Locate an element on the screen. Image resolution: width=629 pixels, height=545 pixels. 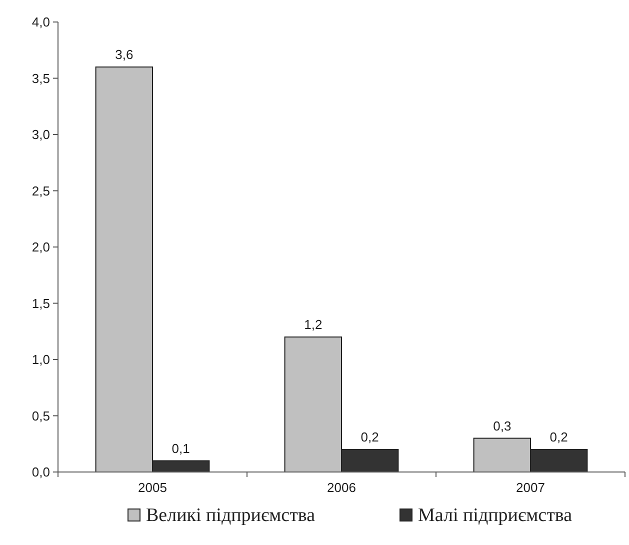
y-tick-label: 3,5 is located at coordinates (41, 78).